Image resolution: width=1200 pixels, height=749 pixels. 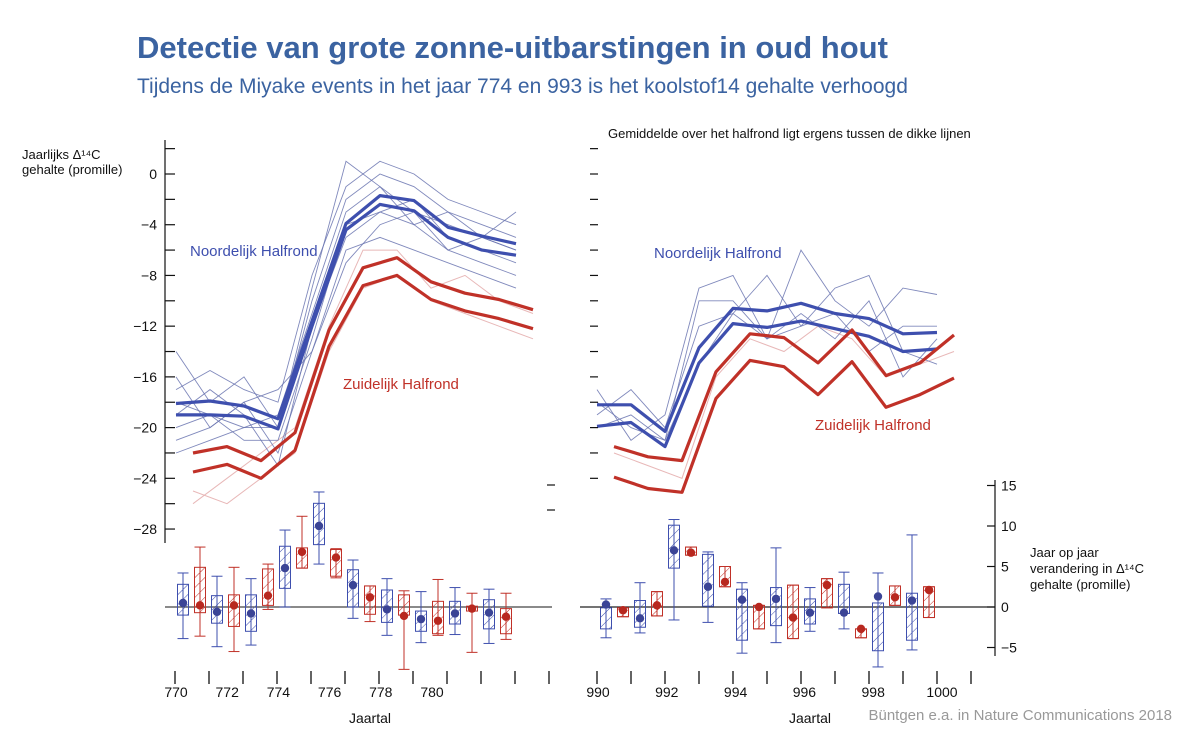 I want to click on right-x-tick-label: 994, so click(x=736, y=692).